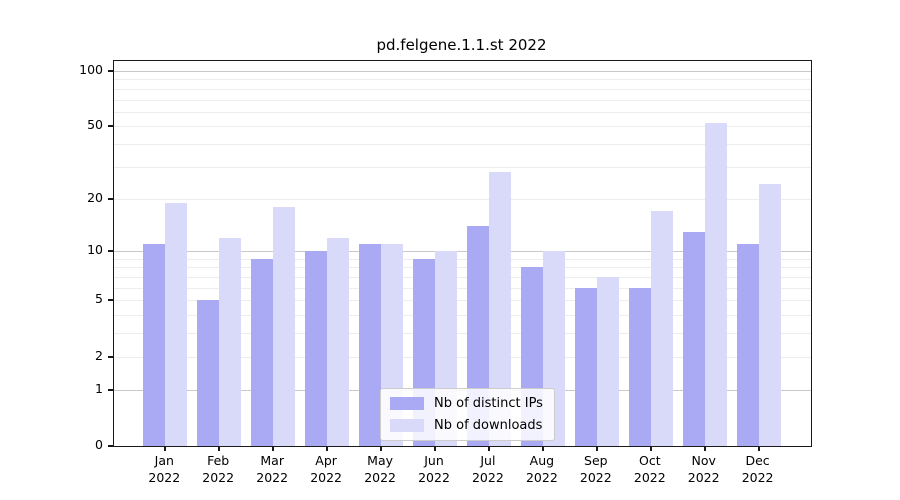  What do you see at coordinates (693, 338) in the screenshot?
I see `bar-distinct-ips-nov` at bounding box center [693, 338].